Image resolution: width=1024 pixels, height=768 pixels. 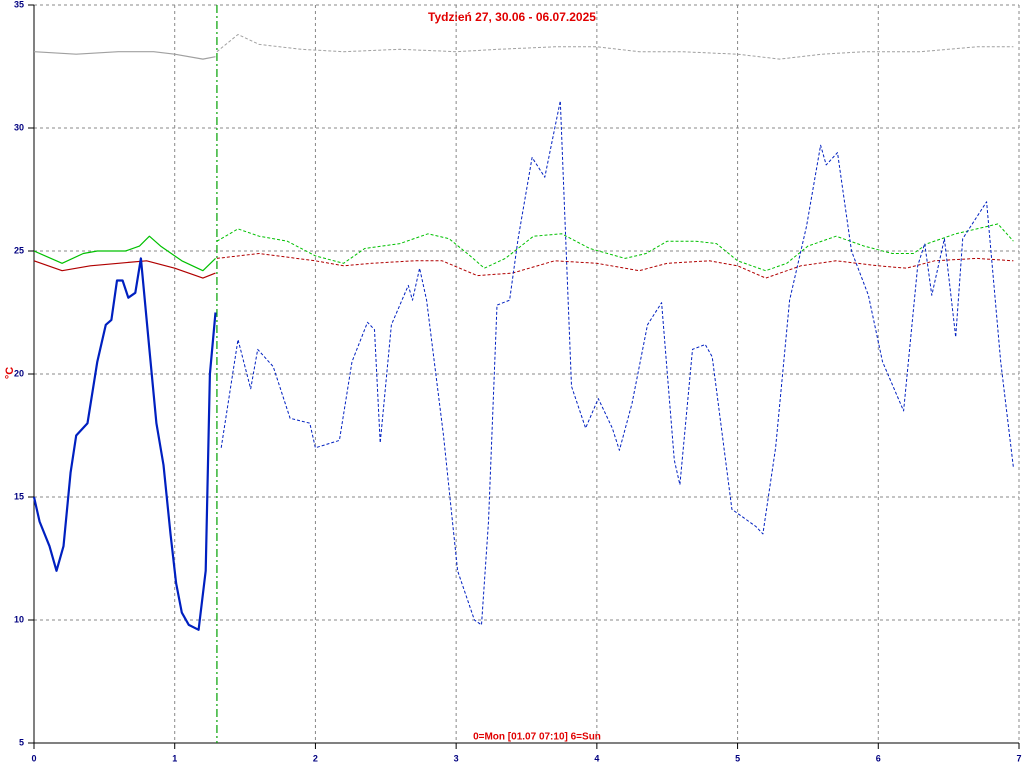 I want to click on x-tick-label: 5, so click(x=737, y=758).